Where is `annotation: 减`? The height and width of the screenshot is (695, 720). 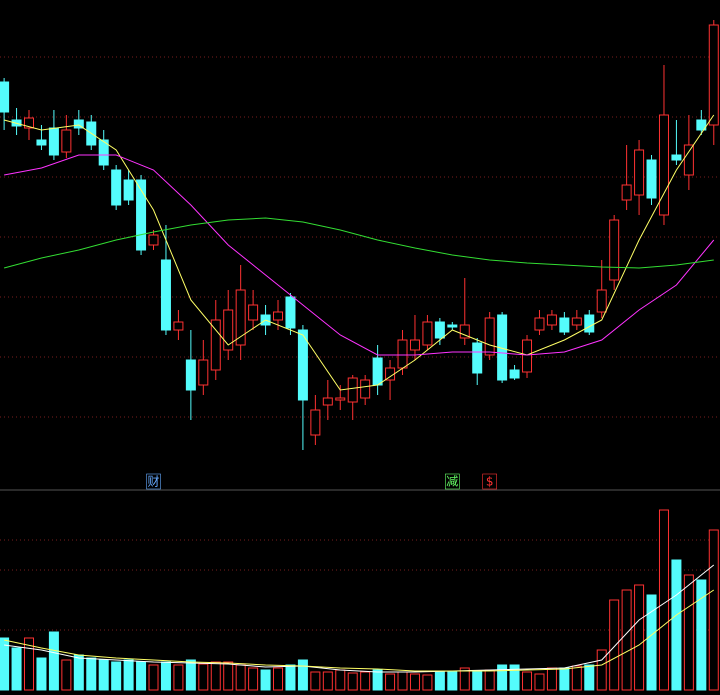 annotation: 减 is located at coordinates (452, 482).